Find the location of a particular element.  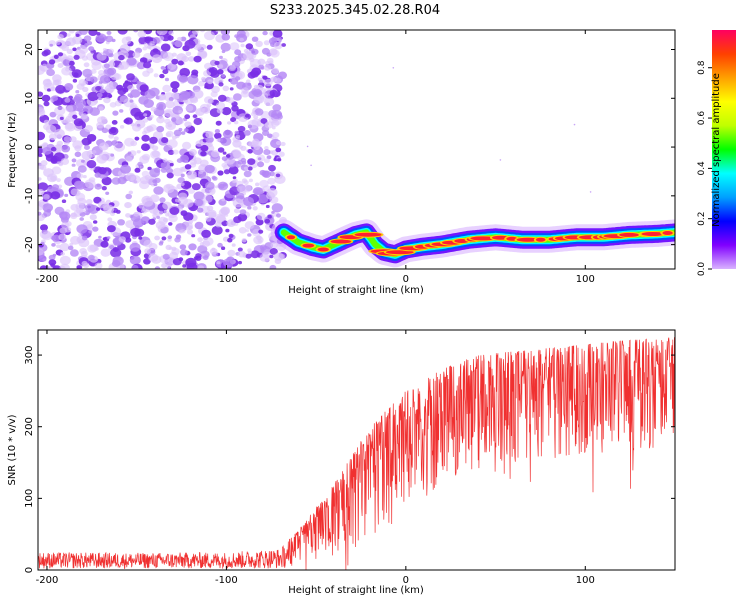

colorbar-tick: 0.0 is located at coordinates (704, 269).